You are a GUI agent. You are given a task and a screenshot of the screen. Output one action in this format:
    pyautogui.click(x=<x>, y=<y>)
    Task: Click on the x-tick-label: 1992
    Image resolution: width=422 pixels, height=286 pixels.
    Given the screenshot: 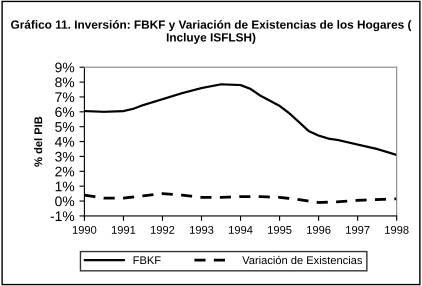 What is the action you would take?
    pyautogui.click(x=162, y=230)
    